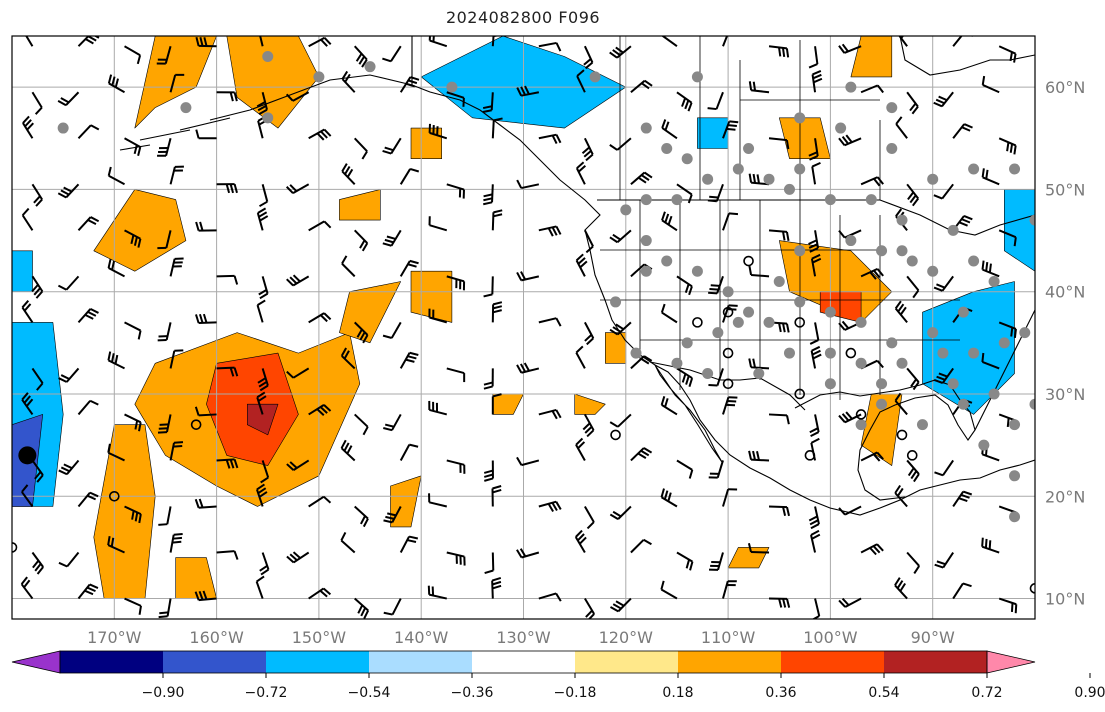 The height and width of the screenshot is (712, 1105). I want to click on storm-center-marker, so click(27, 455).